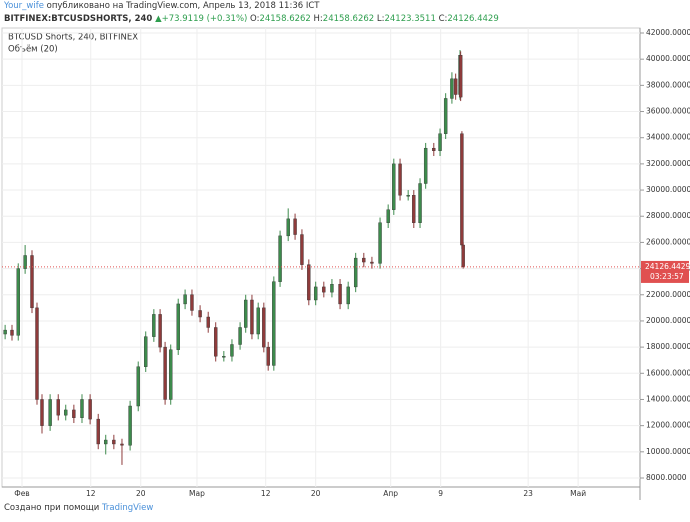 The height and width of the screenshot is (522, 690). Describe the element at coordinates (668, 294) in the screenshot. I see `y-tick-label: 22000.0000` at that location.